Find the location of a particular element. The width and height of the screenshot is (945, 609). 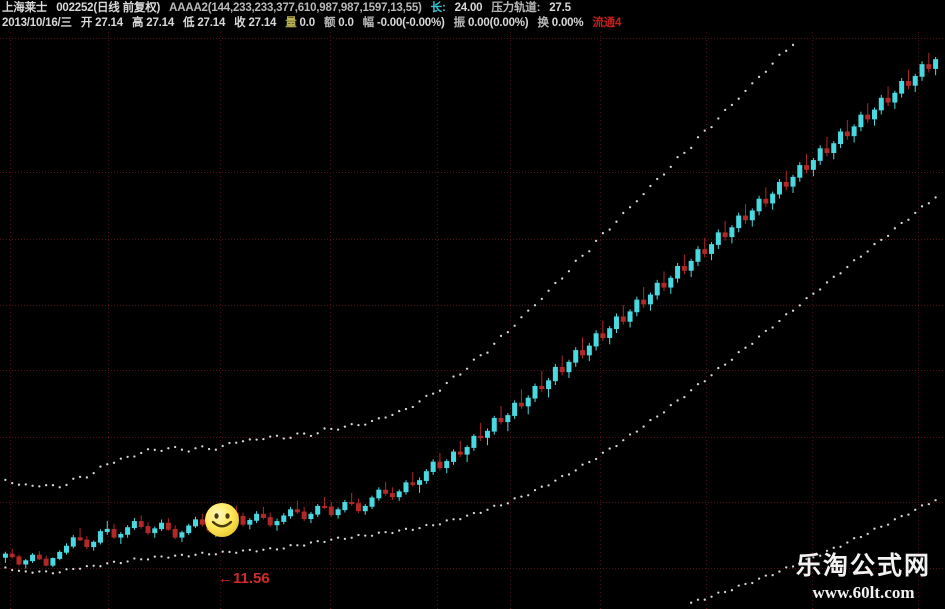

low-label: 低 is located at coordinates (189, 23).